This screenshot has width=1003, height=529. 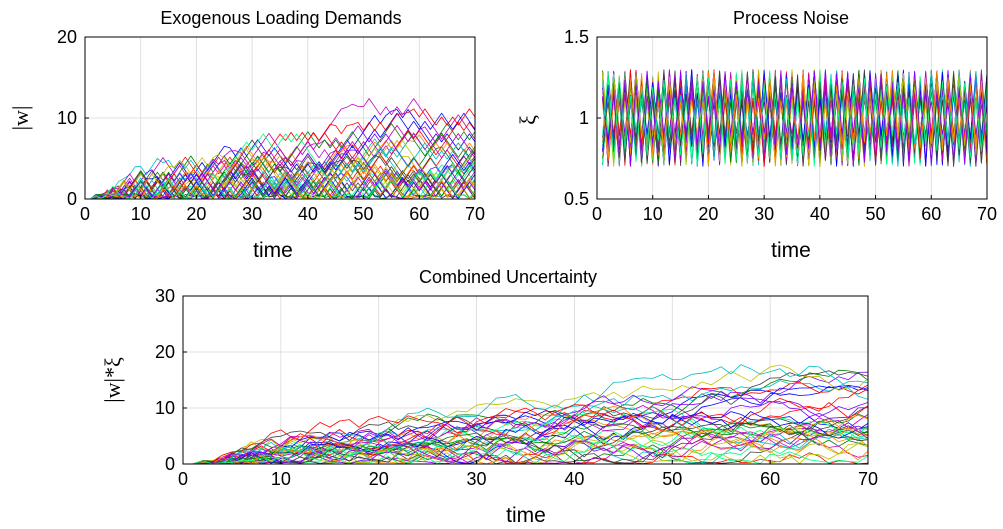 I want to click on loading-series-group, so click(x=280, y=149).